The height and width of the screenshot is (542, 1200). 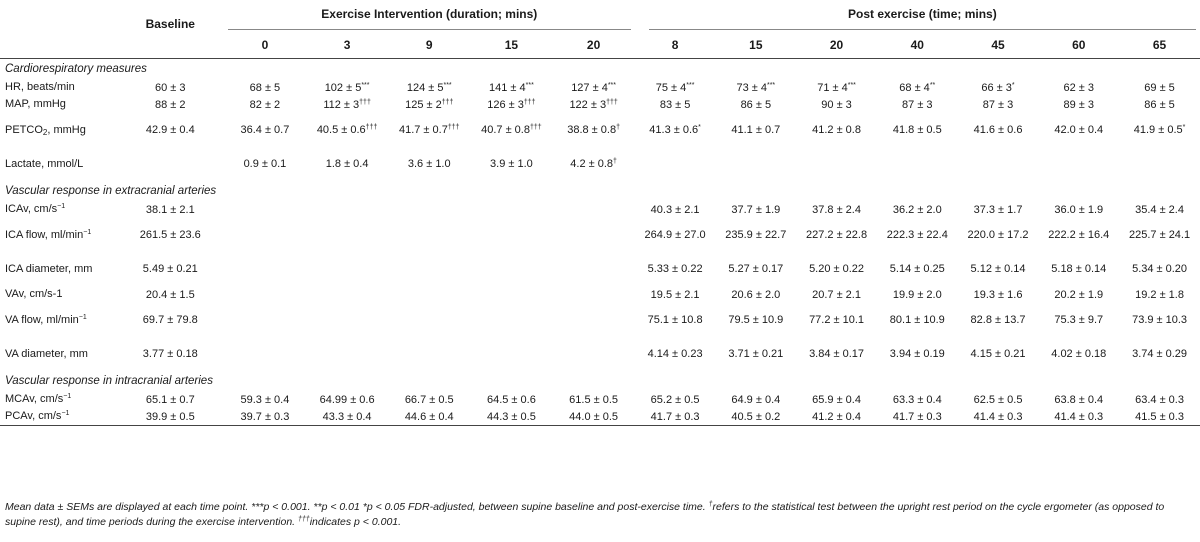 What do you see at coordinates (65, 413) in the screenshot?
I see `row-label-sup: −1` at bounding box center [65, 413].